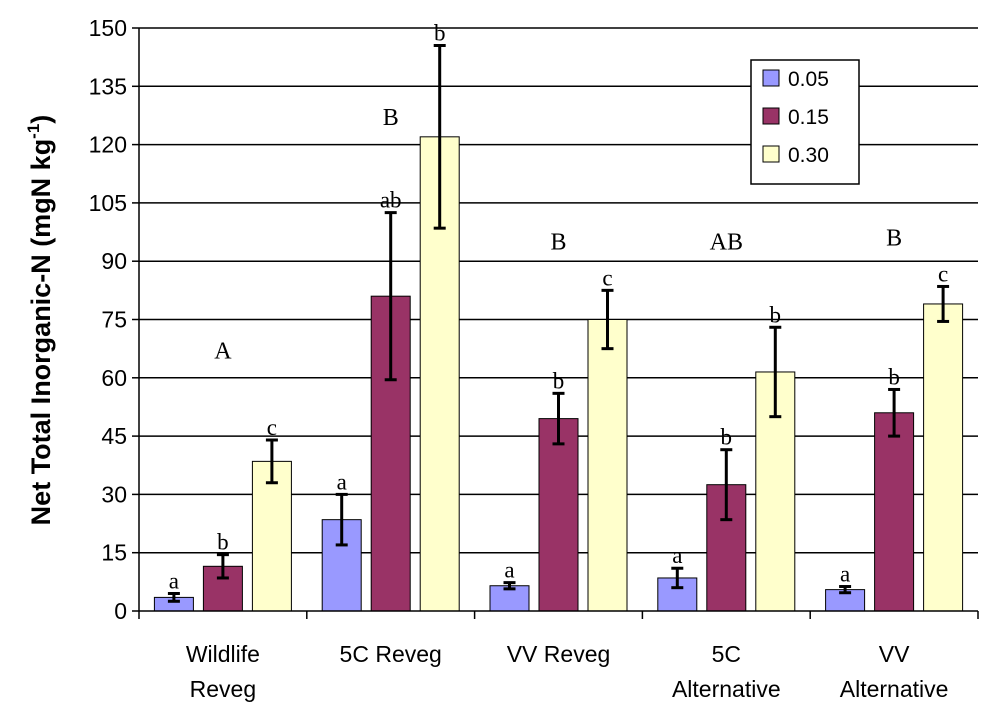  I want to click on legend-label: 0.15, so click(808, 117).